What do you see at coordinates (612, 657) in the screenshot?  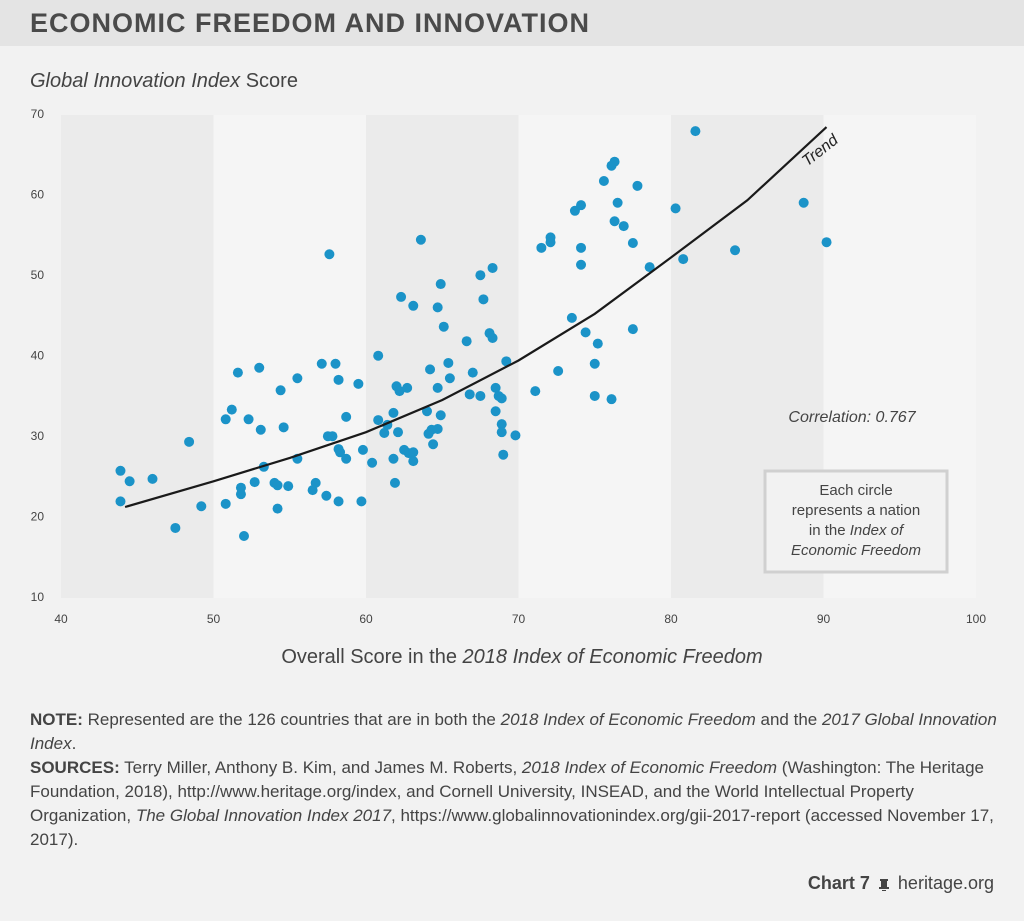 I see `text-segment: 2018 Index of Economic Freedom` at bounding box center [612, 657].